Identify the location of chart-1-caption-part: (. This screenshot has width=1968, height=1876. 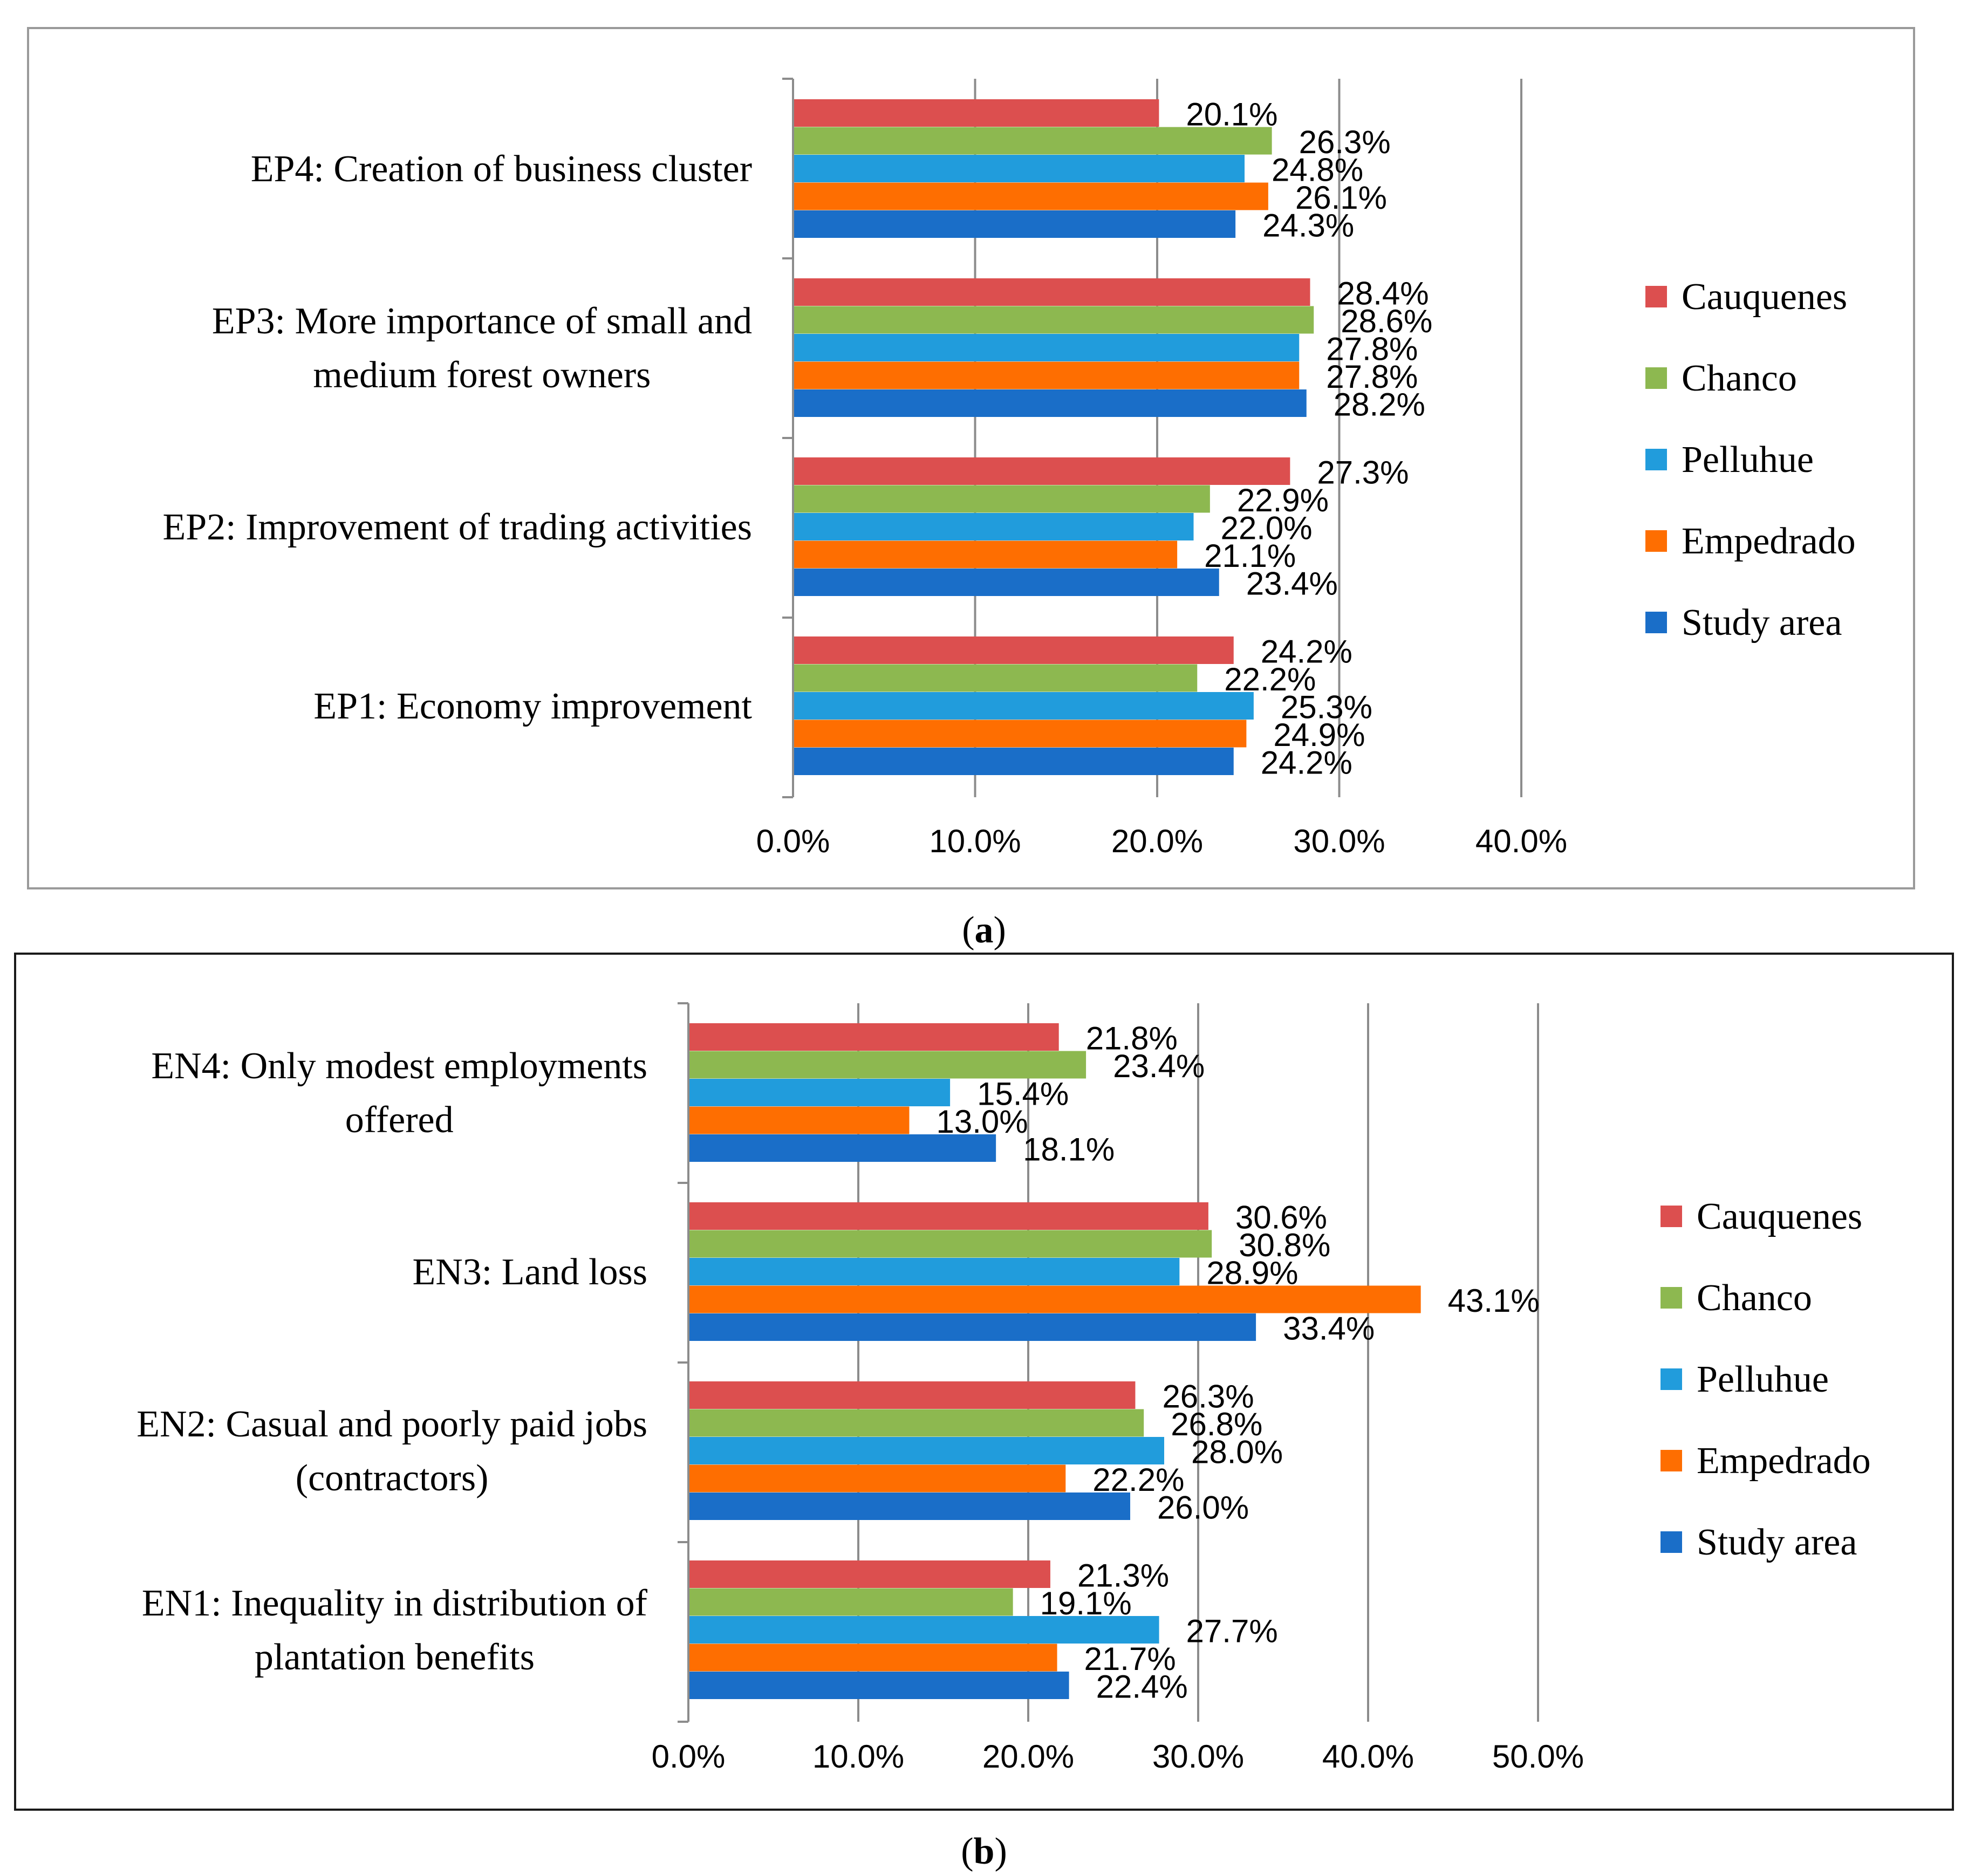
(967, 1851).